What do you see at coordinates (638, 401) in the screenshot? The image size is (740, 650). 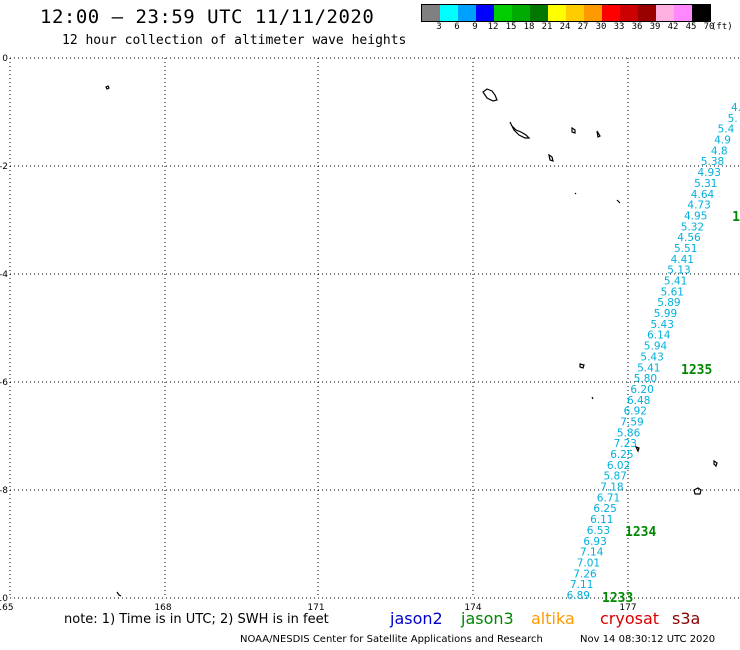 I see `wave-height-value: 6.48` at bounding box center [638, 401].